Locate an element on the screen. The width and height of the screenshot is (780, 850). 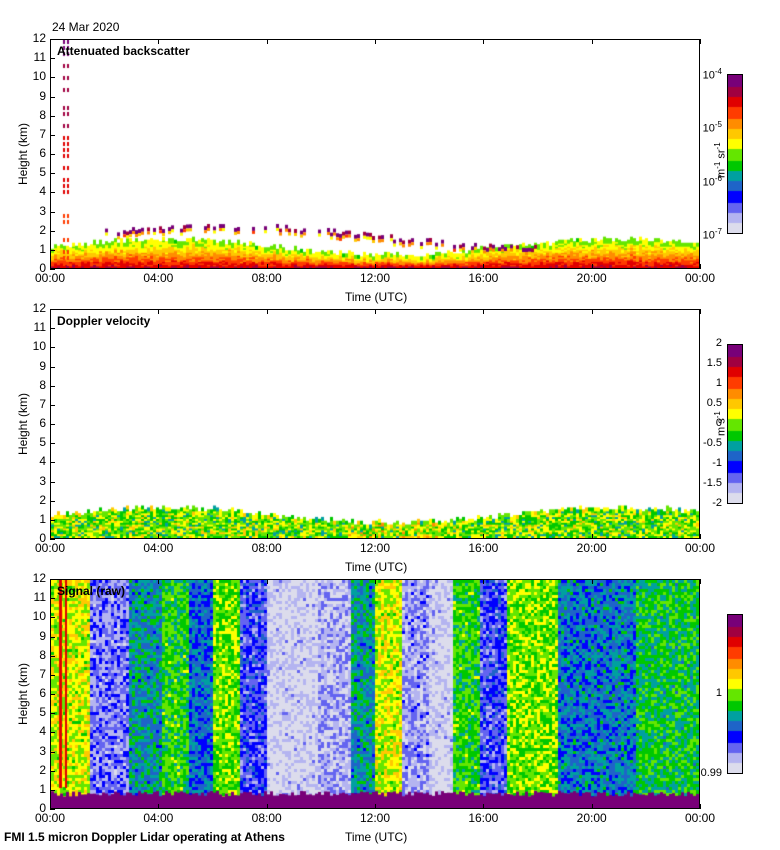
colorbar-tick: -1.5 is located at coordinates (712, 483).